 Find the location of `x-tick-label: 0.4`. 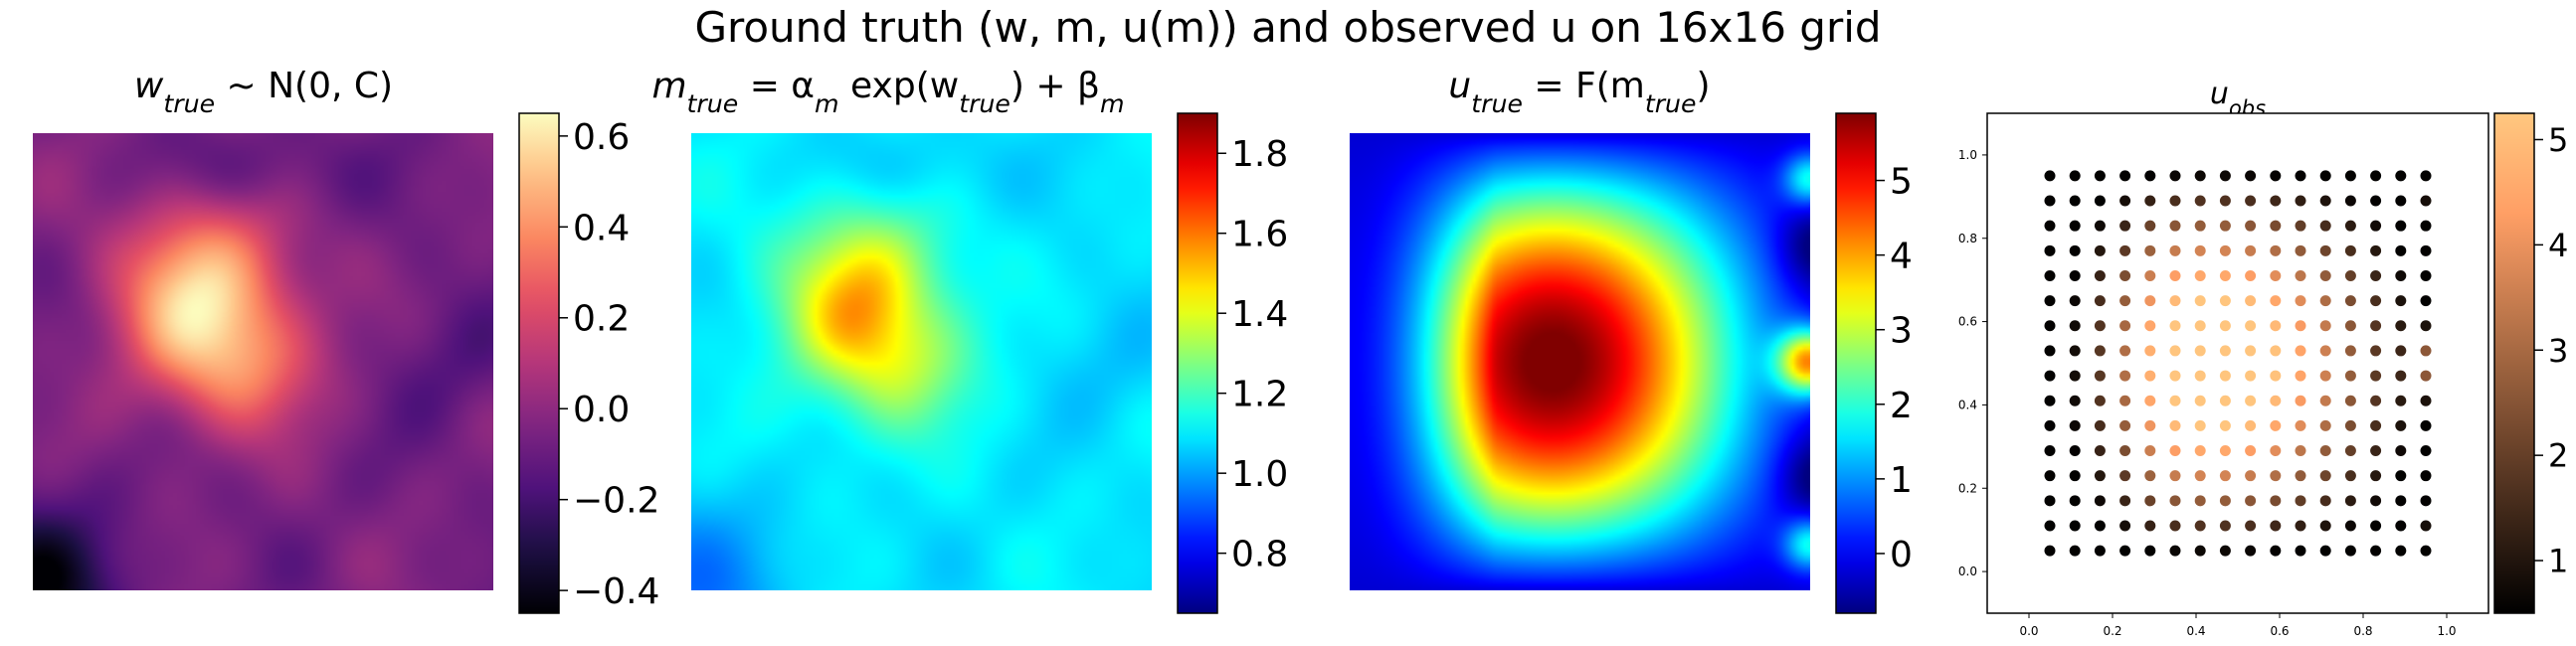

x-tick-label: 0.4 is located at coordinates (2195, 631).